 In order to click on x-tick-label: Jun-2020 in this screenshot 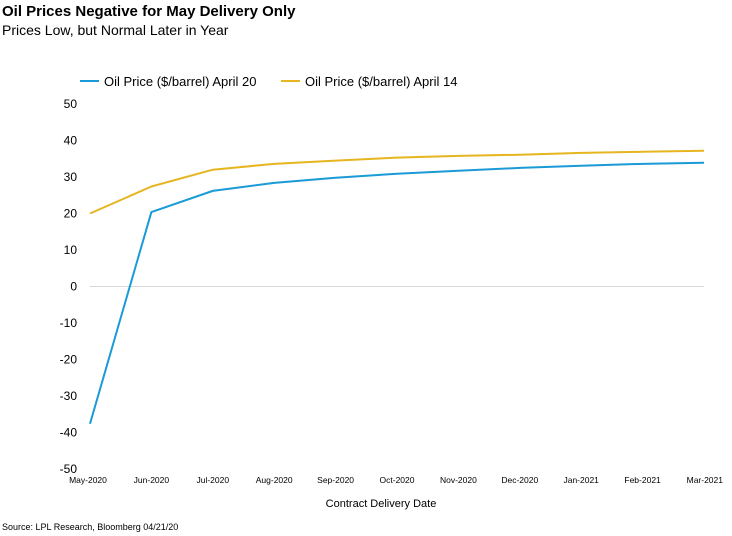, I will do `click(152, 480)`.